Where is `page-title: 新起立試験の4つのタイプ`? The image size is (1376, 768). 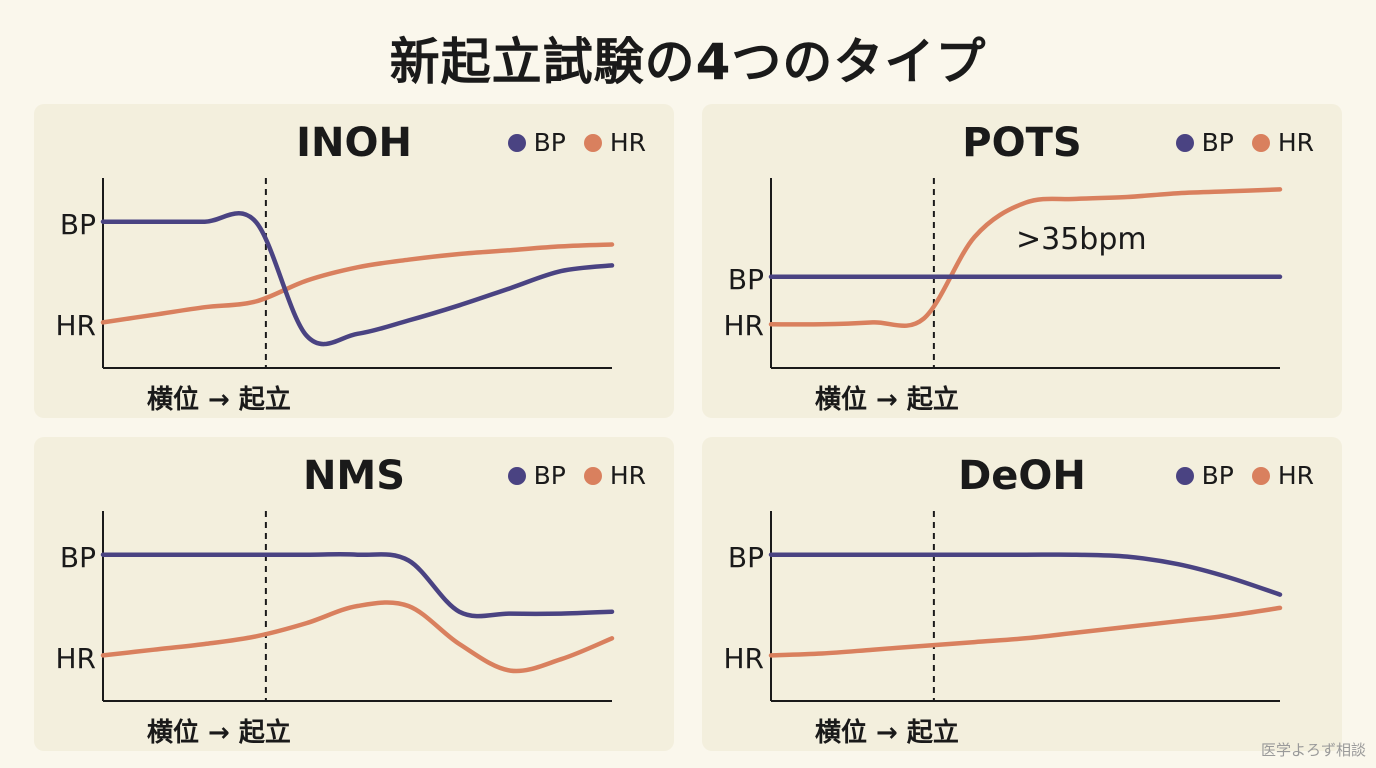
page-title: 新起立試験の4つのタイプ is located at coordinates (688, 62).